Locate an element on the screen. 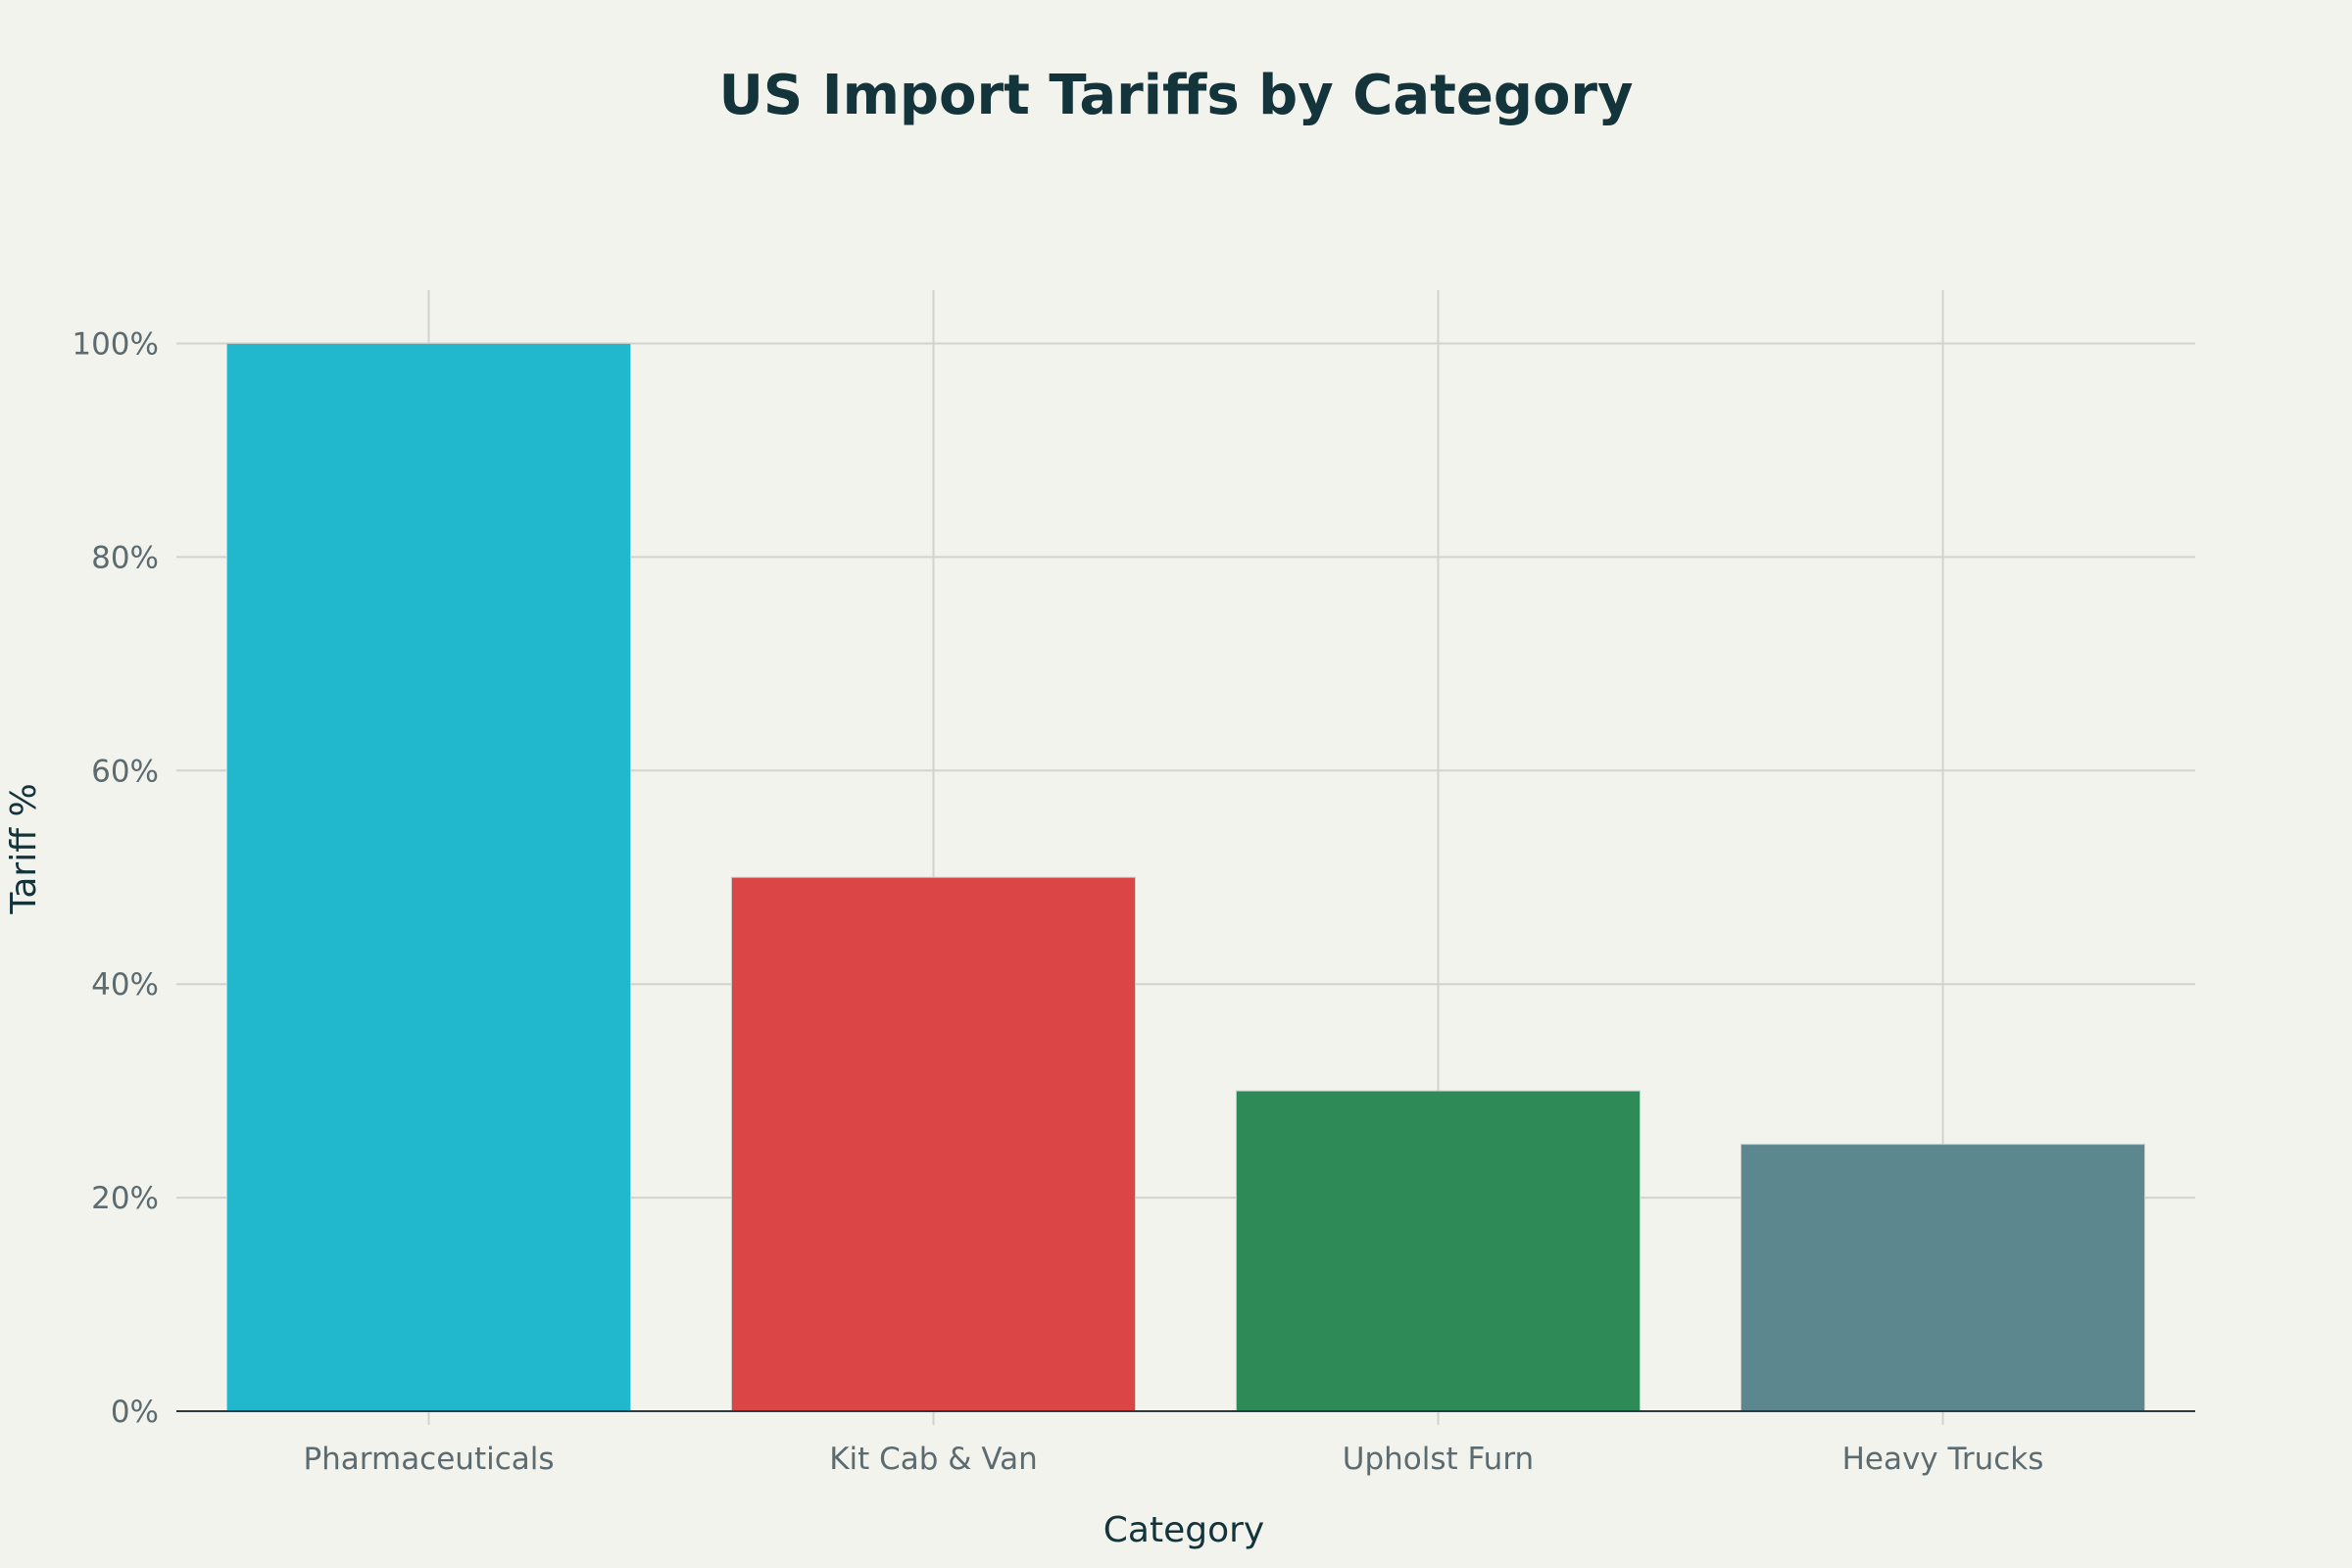 This screenshot has width=2352, height=1568. bar-upholst-furn is located at coordinates (1438, 1251).